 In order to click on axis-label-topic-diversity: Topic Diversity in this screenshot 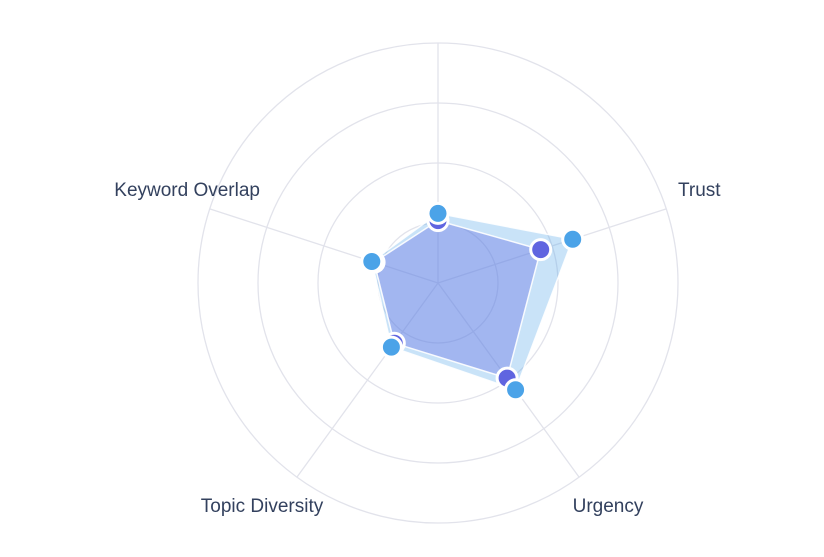, I will do `click(262, 506)`.